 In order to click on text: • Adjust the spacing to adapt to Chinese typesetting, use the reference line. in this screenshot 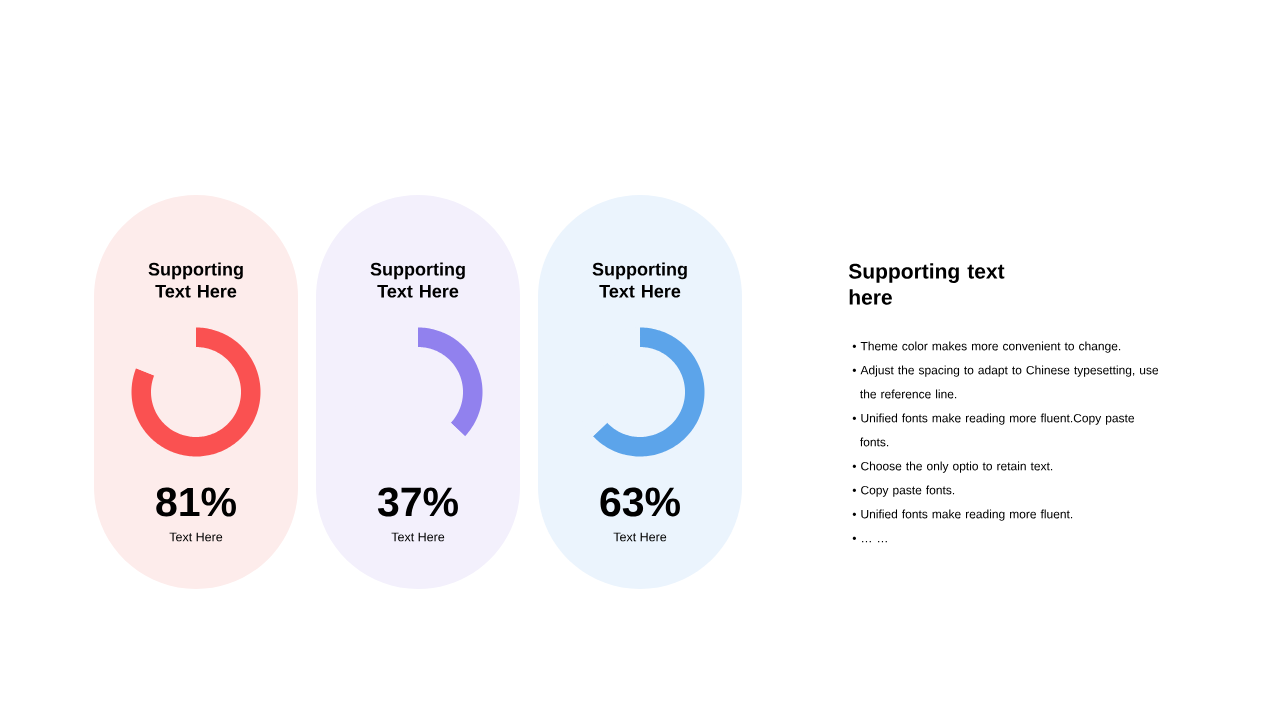, I will do `click(1005, 382)`.